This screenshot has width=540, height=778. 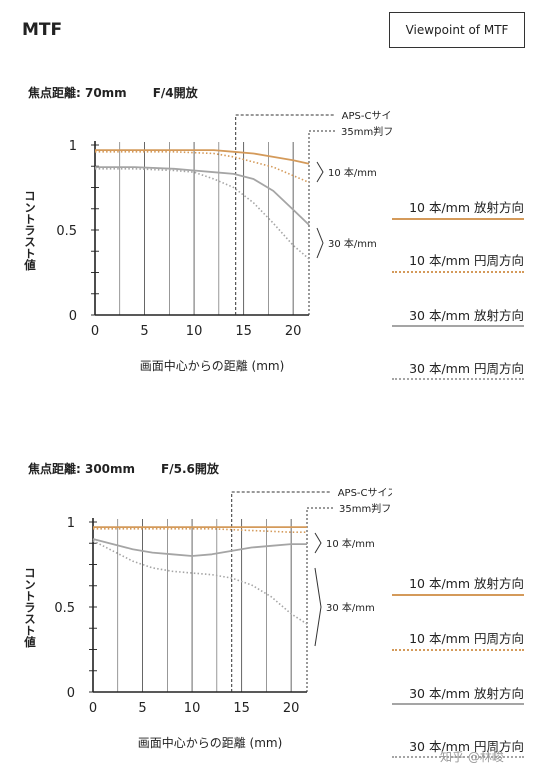 I want to click on watermark: 知乎 @林峻, so click(x=472, y=757).